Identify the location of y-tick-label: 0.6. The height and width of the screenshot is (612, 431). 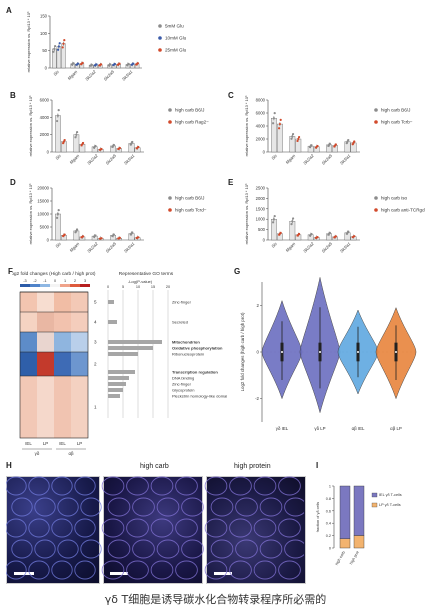
(328, 511).